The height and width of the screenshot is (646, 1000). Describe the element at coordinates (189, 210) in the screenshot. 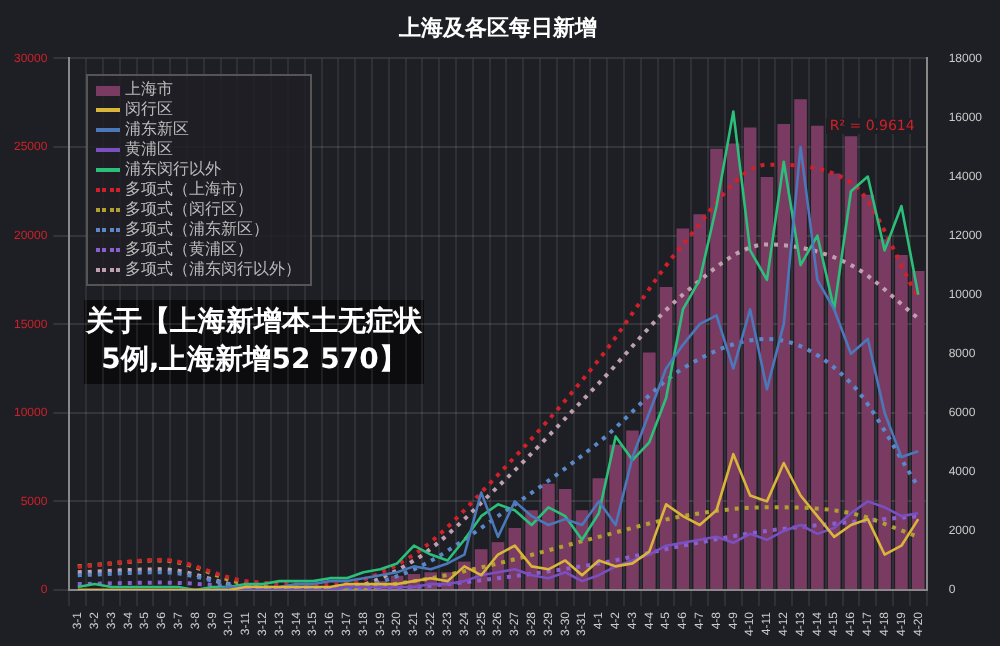

I see `legend-label: 多项式（闵行区）` at that location.